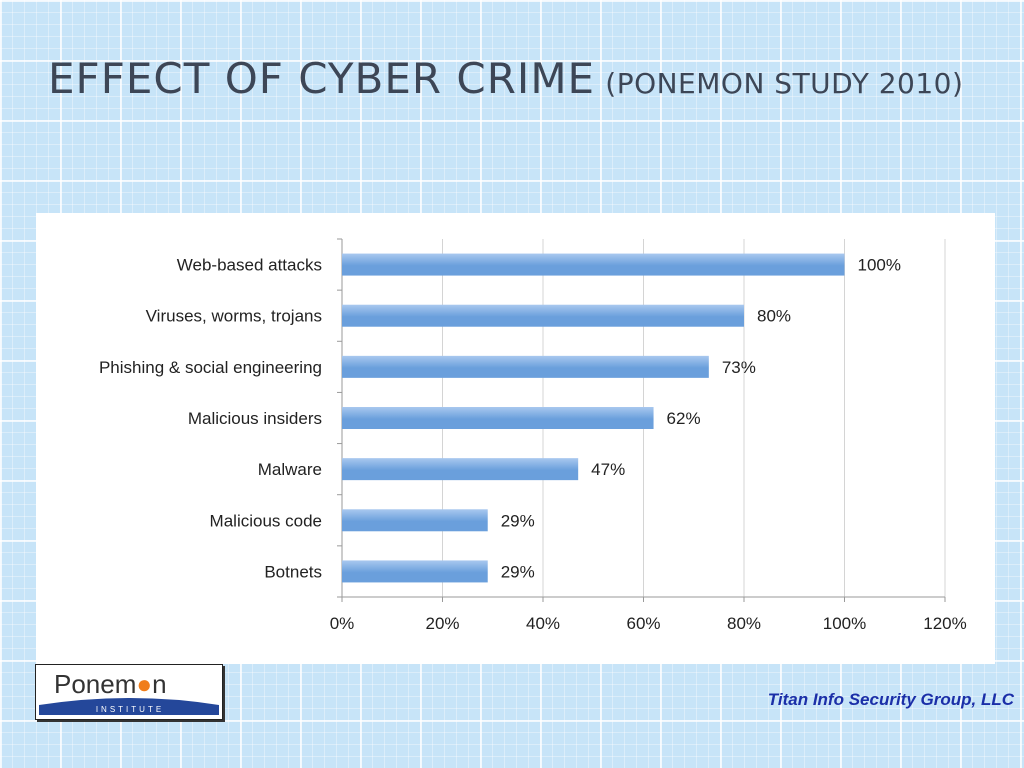 The width and height of the screenshot is (1024, 768). What do you see at coordinates (774, 316) in the screenshot?
I see `value-label: 80%` at bounding box center [774, 316].